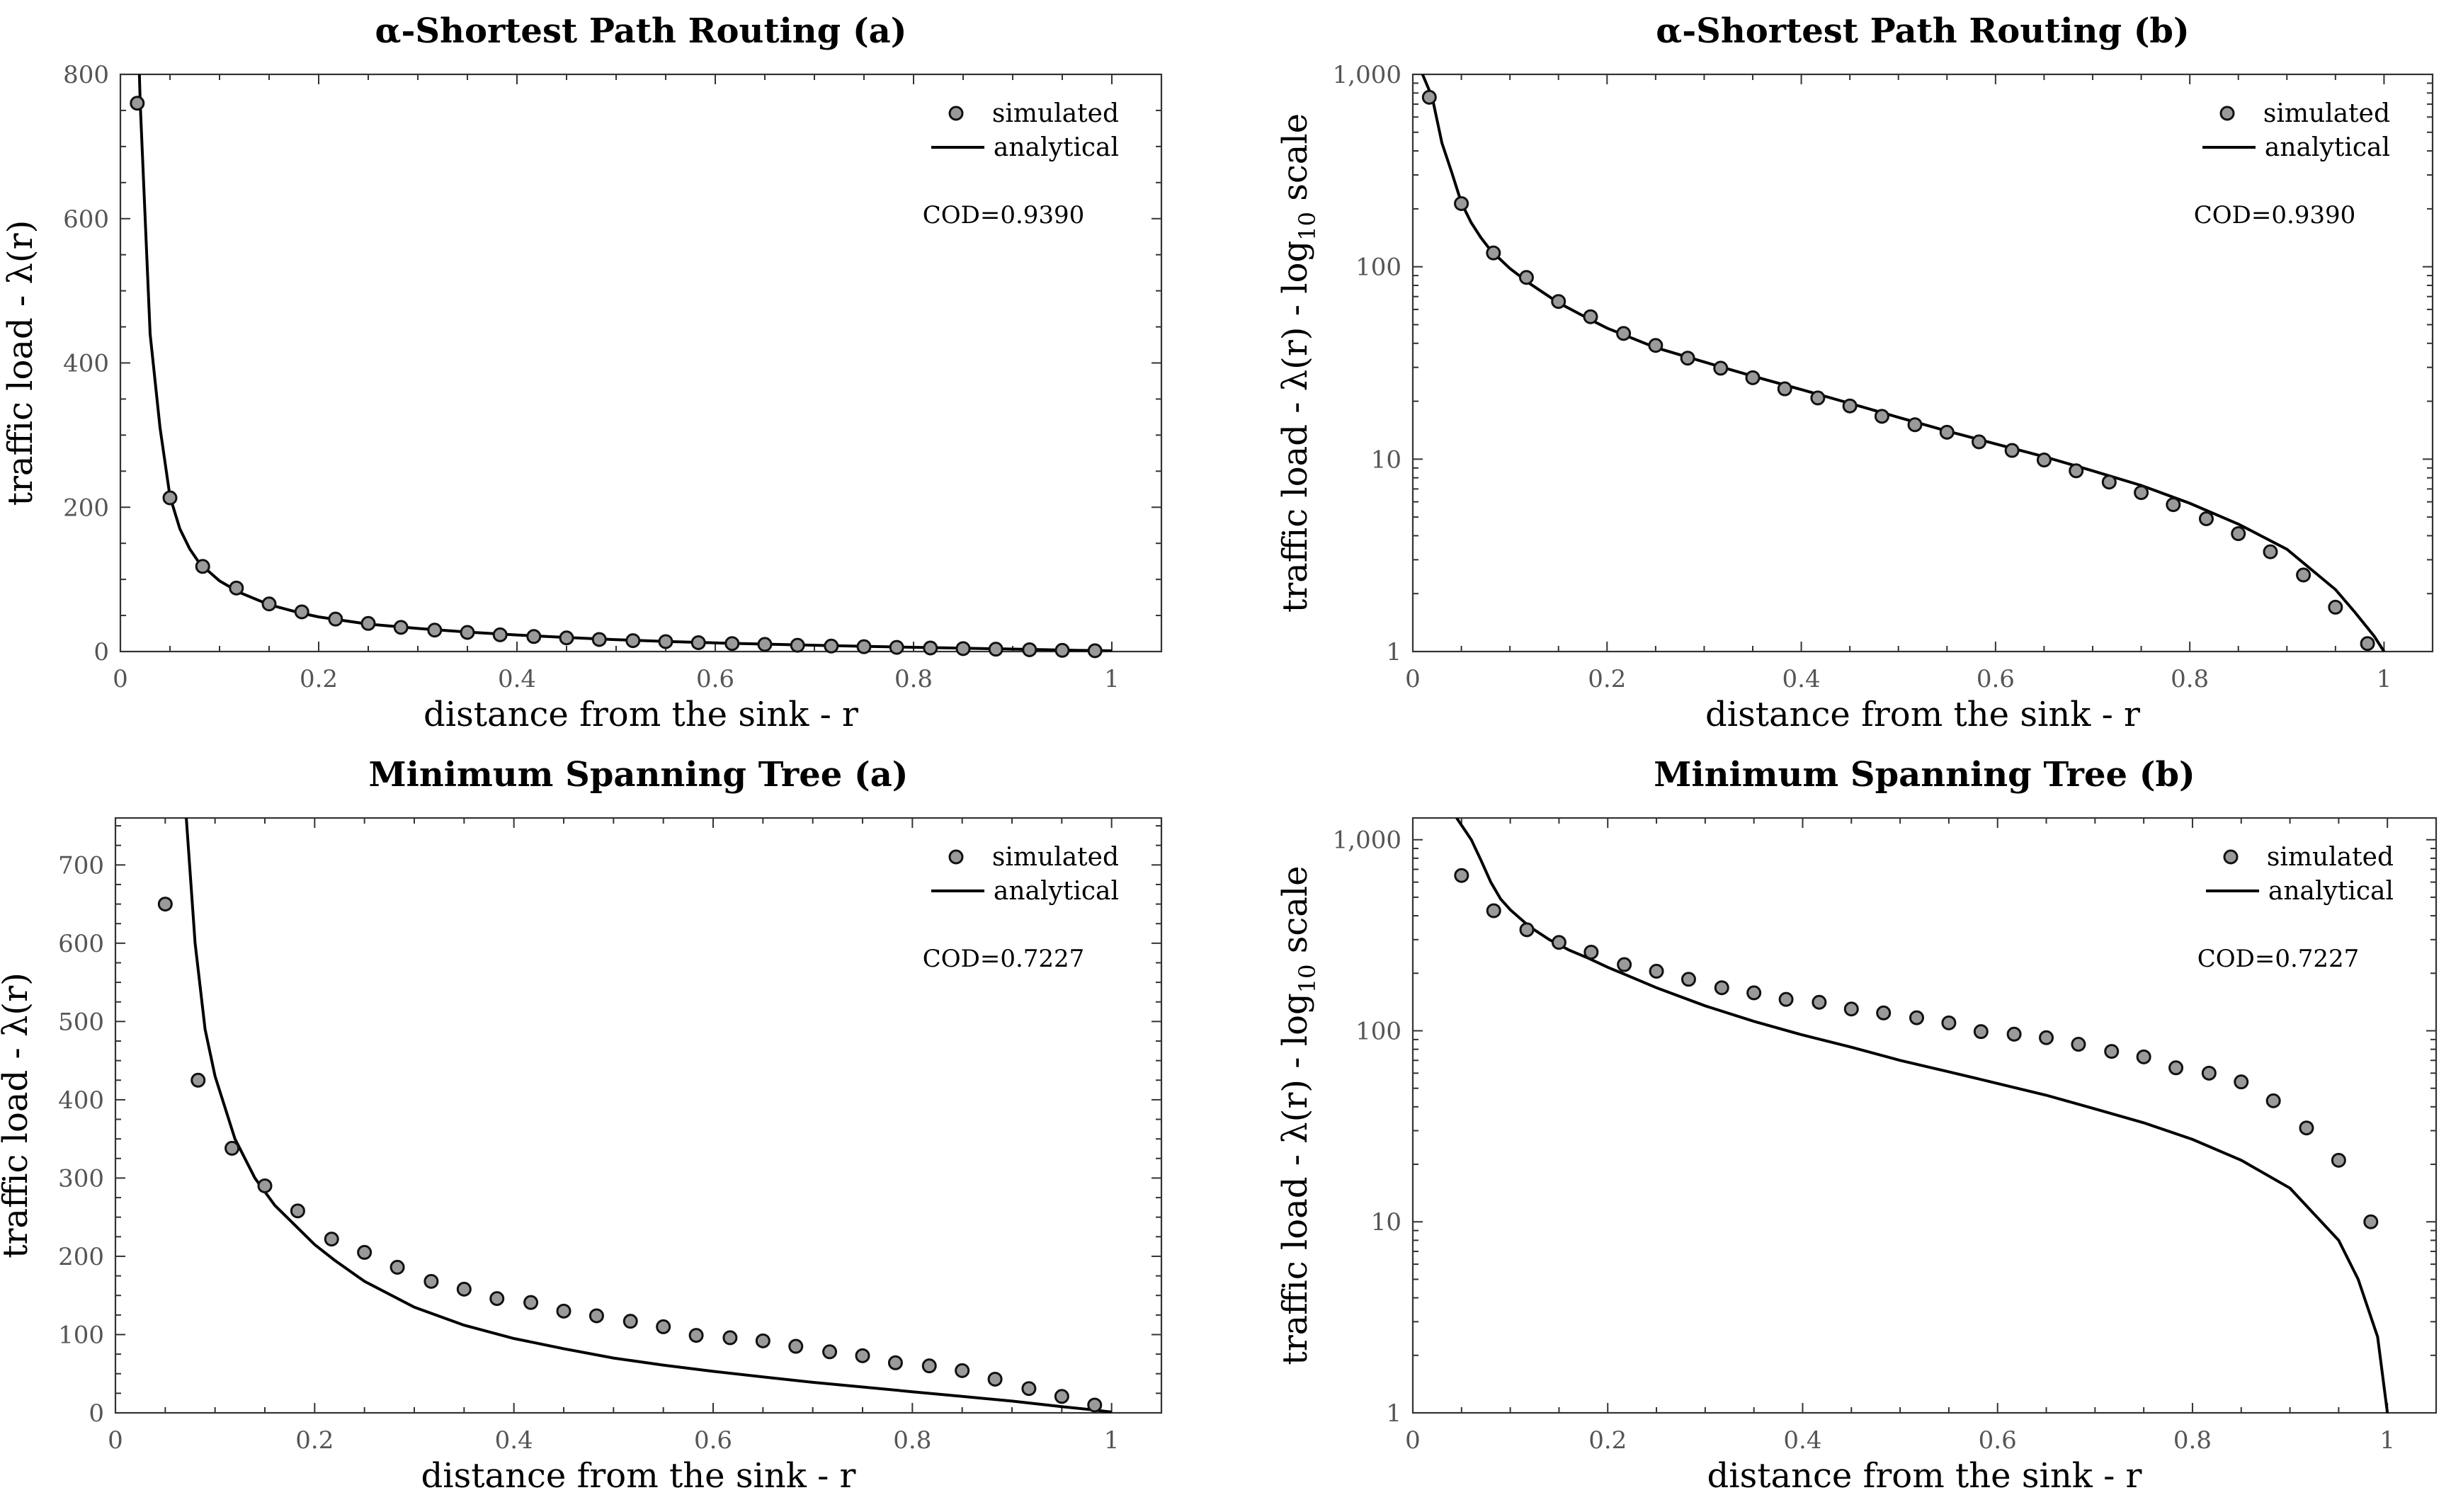 This screenshot has height=1512, width=2451. What do you see at coordinates (2330, 857) in the screenshot?
I see `legend-label-simulated: simulated` at bounding box center [2330, 857].